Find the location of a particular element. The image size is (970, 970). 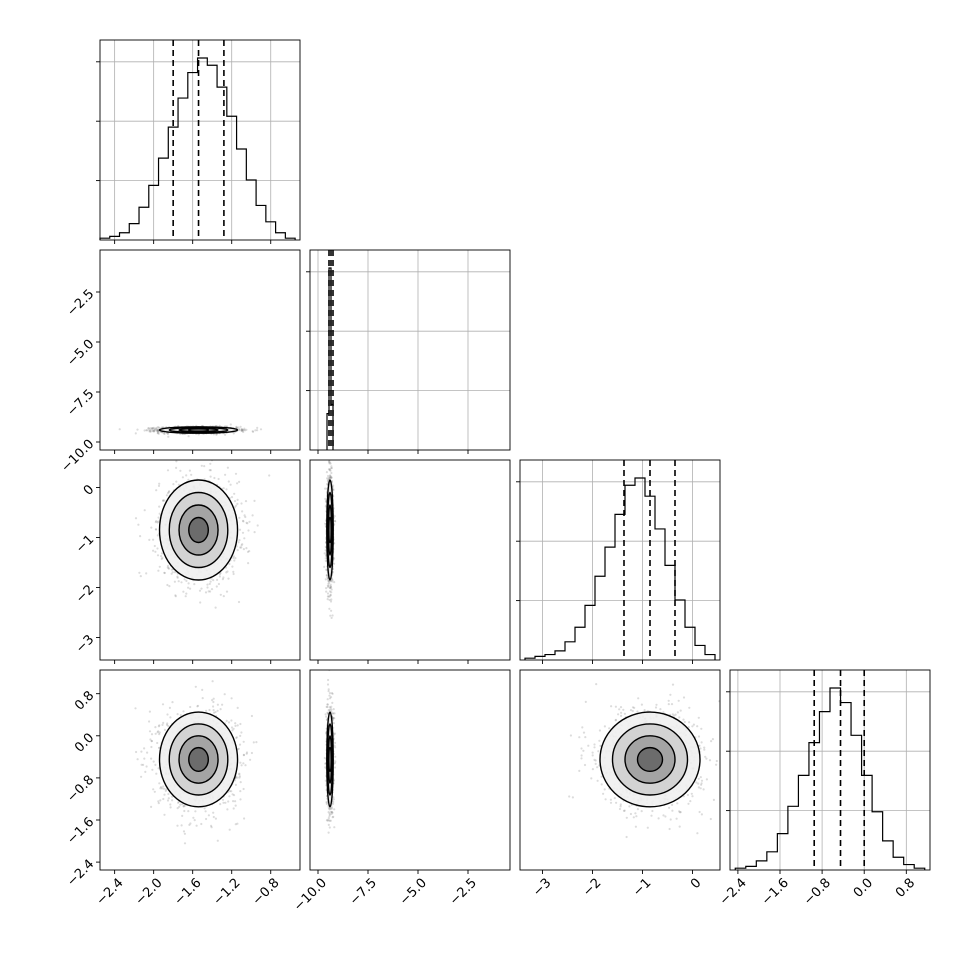

panel-frame is located at coordinates (410, 560).